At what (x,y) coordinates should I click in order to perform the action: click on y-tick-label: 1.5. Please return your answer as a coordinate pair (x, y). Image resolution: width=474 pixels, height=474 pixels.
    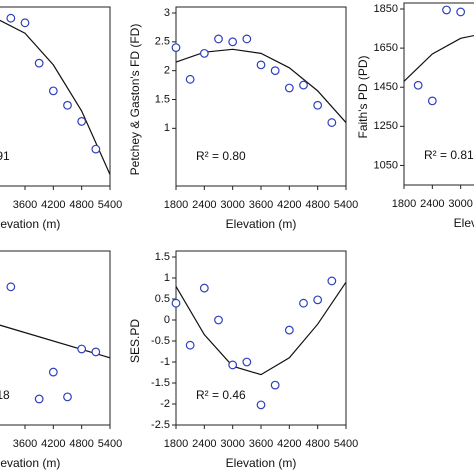
    Looking at the image, I should click on (162, 99).